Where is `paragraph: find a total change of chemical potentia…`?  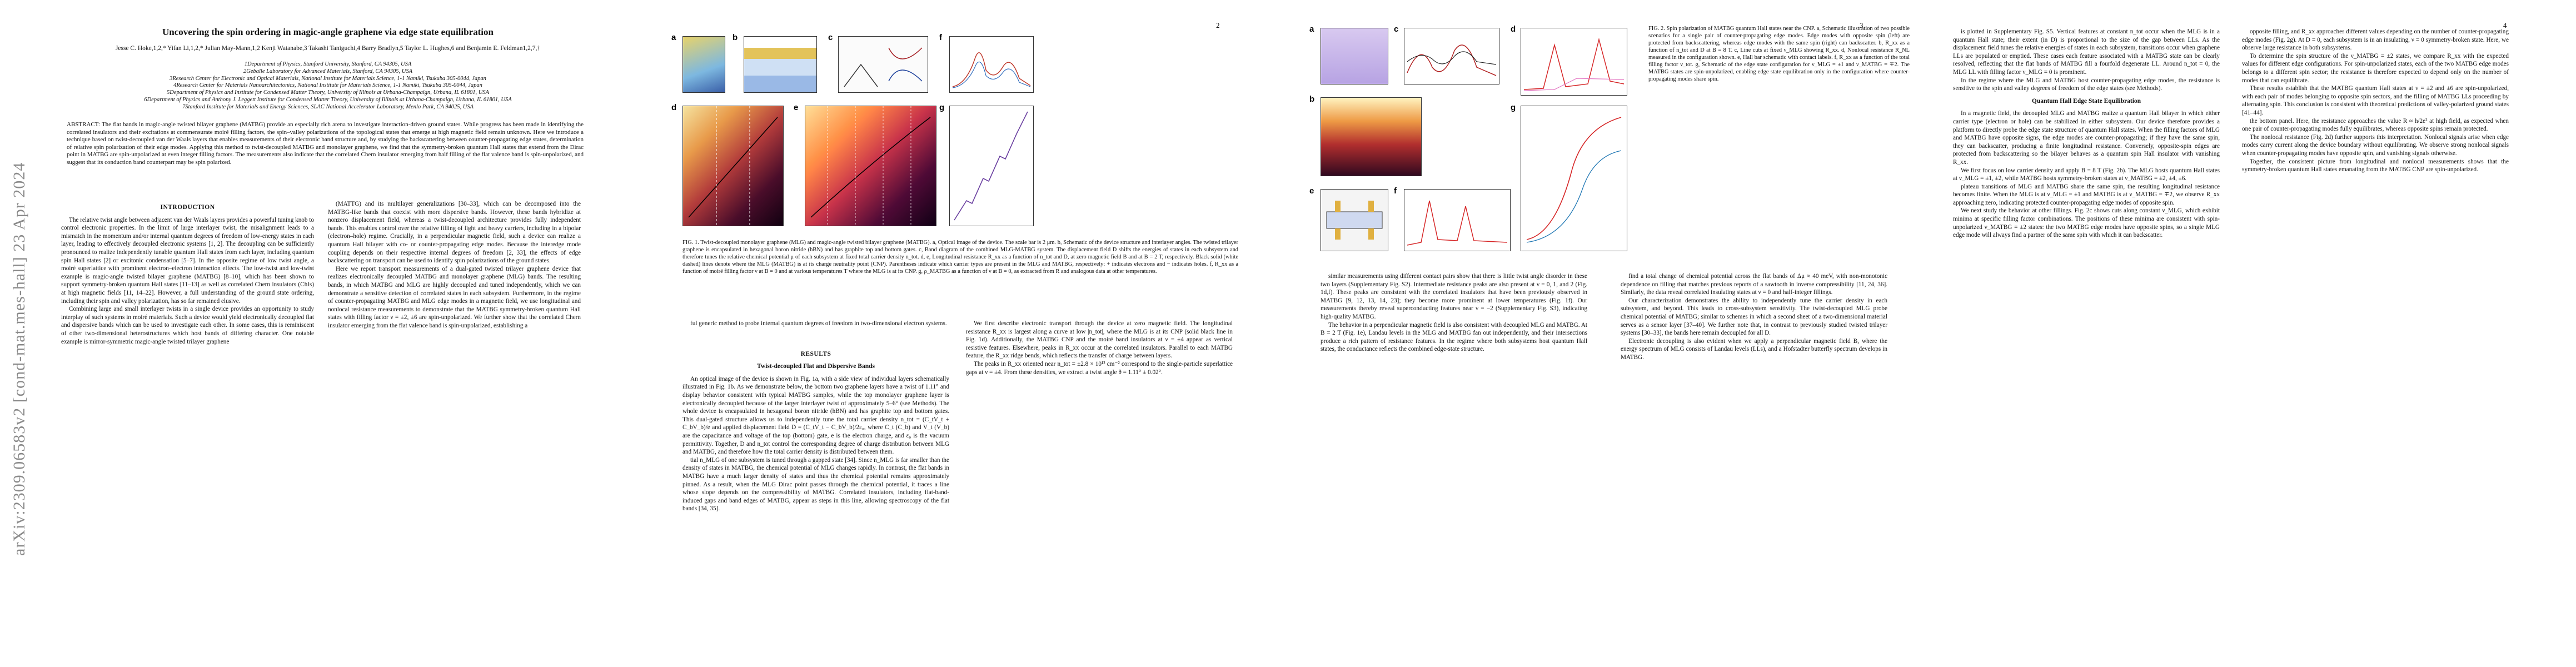 paragraph: find a total change of chemical potentia… is located at coordinates (1754, 284).